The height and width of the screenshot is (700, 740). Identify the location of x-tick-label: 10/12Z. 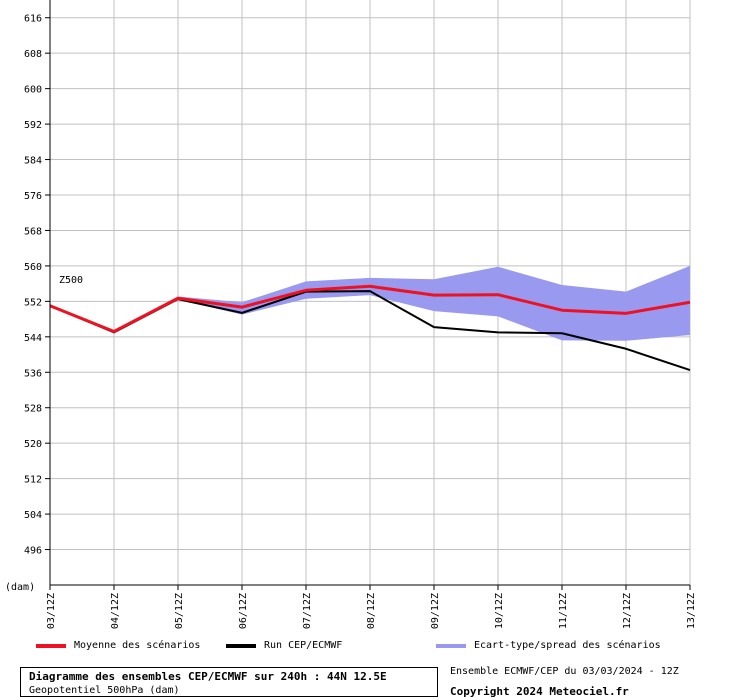
(499, 611).